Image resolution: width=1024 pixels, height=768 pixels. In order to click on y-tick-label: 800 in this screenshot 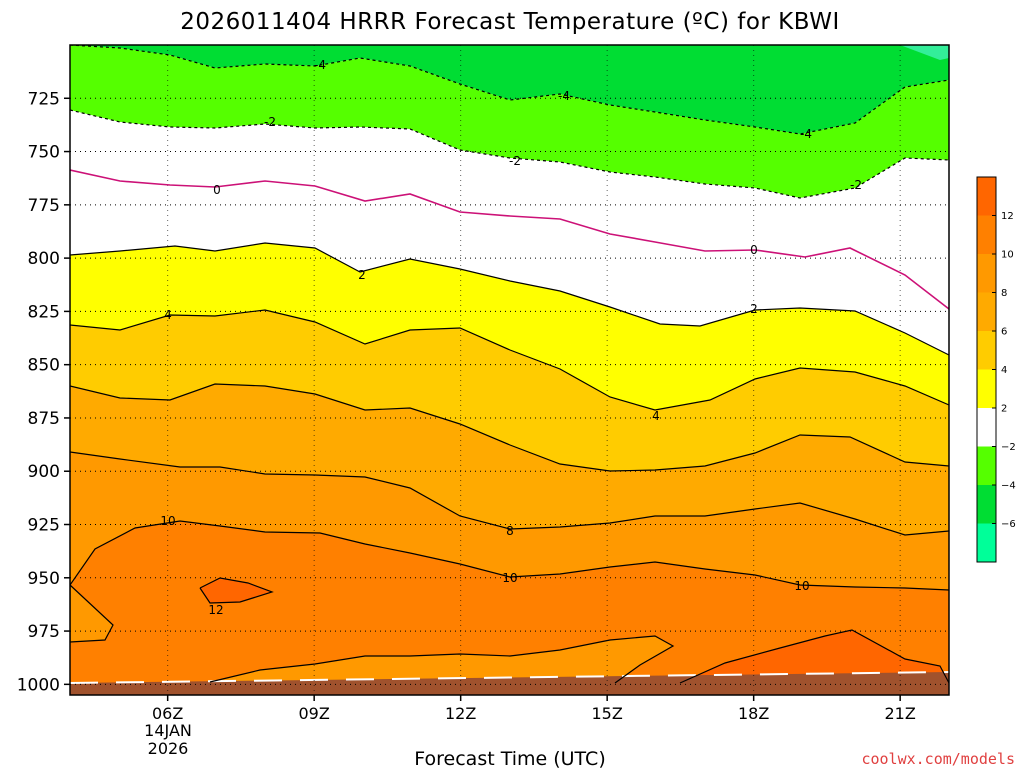, I will do `click(44, 259)`.